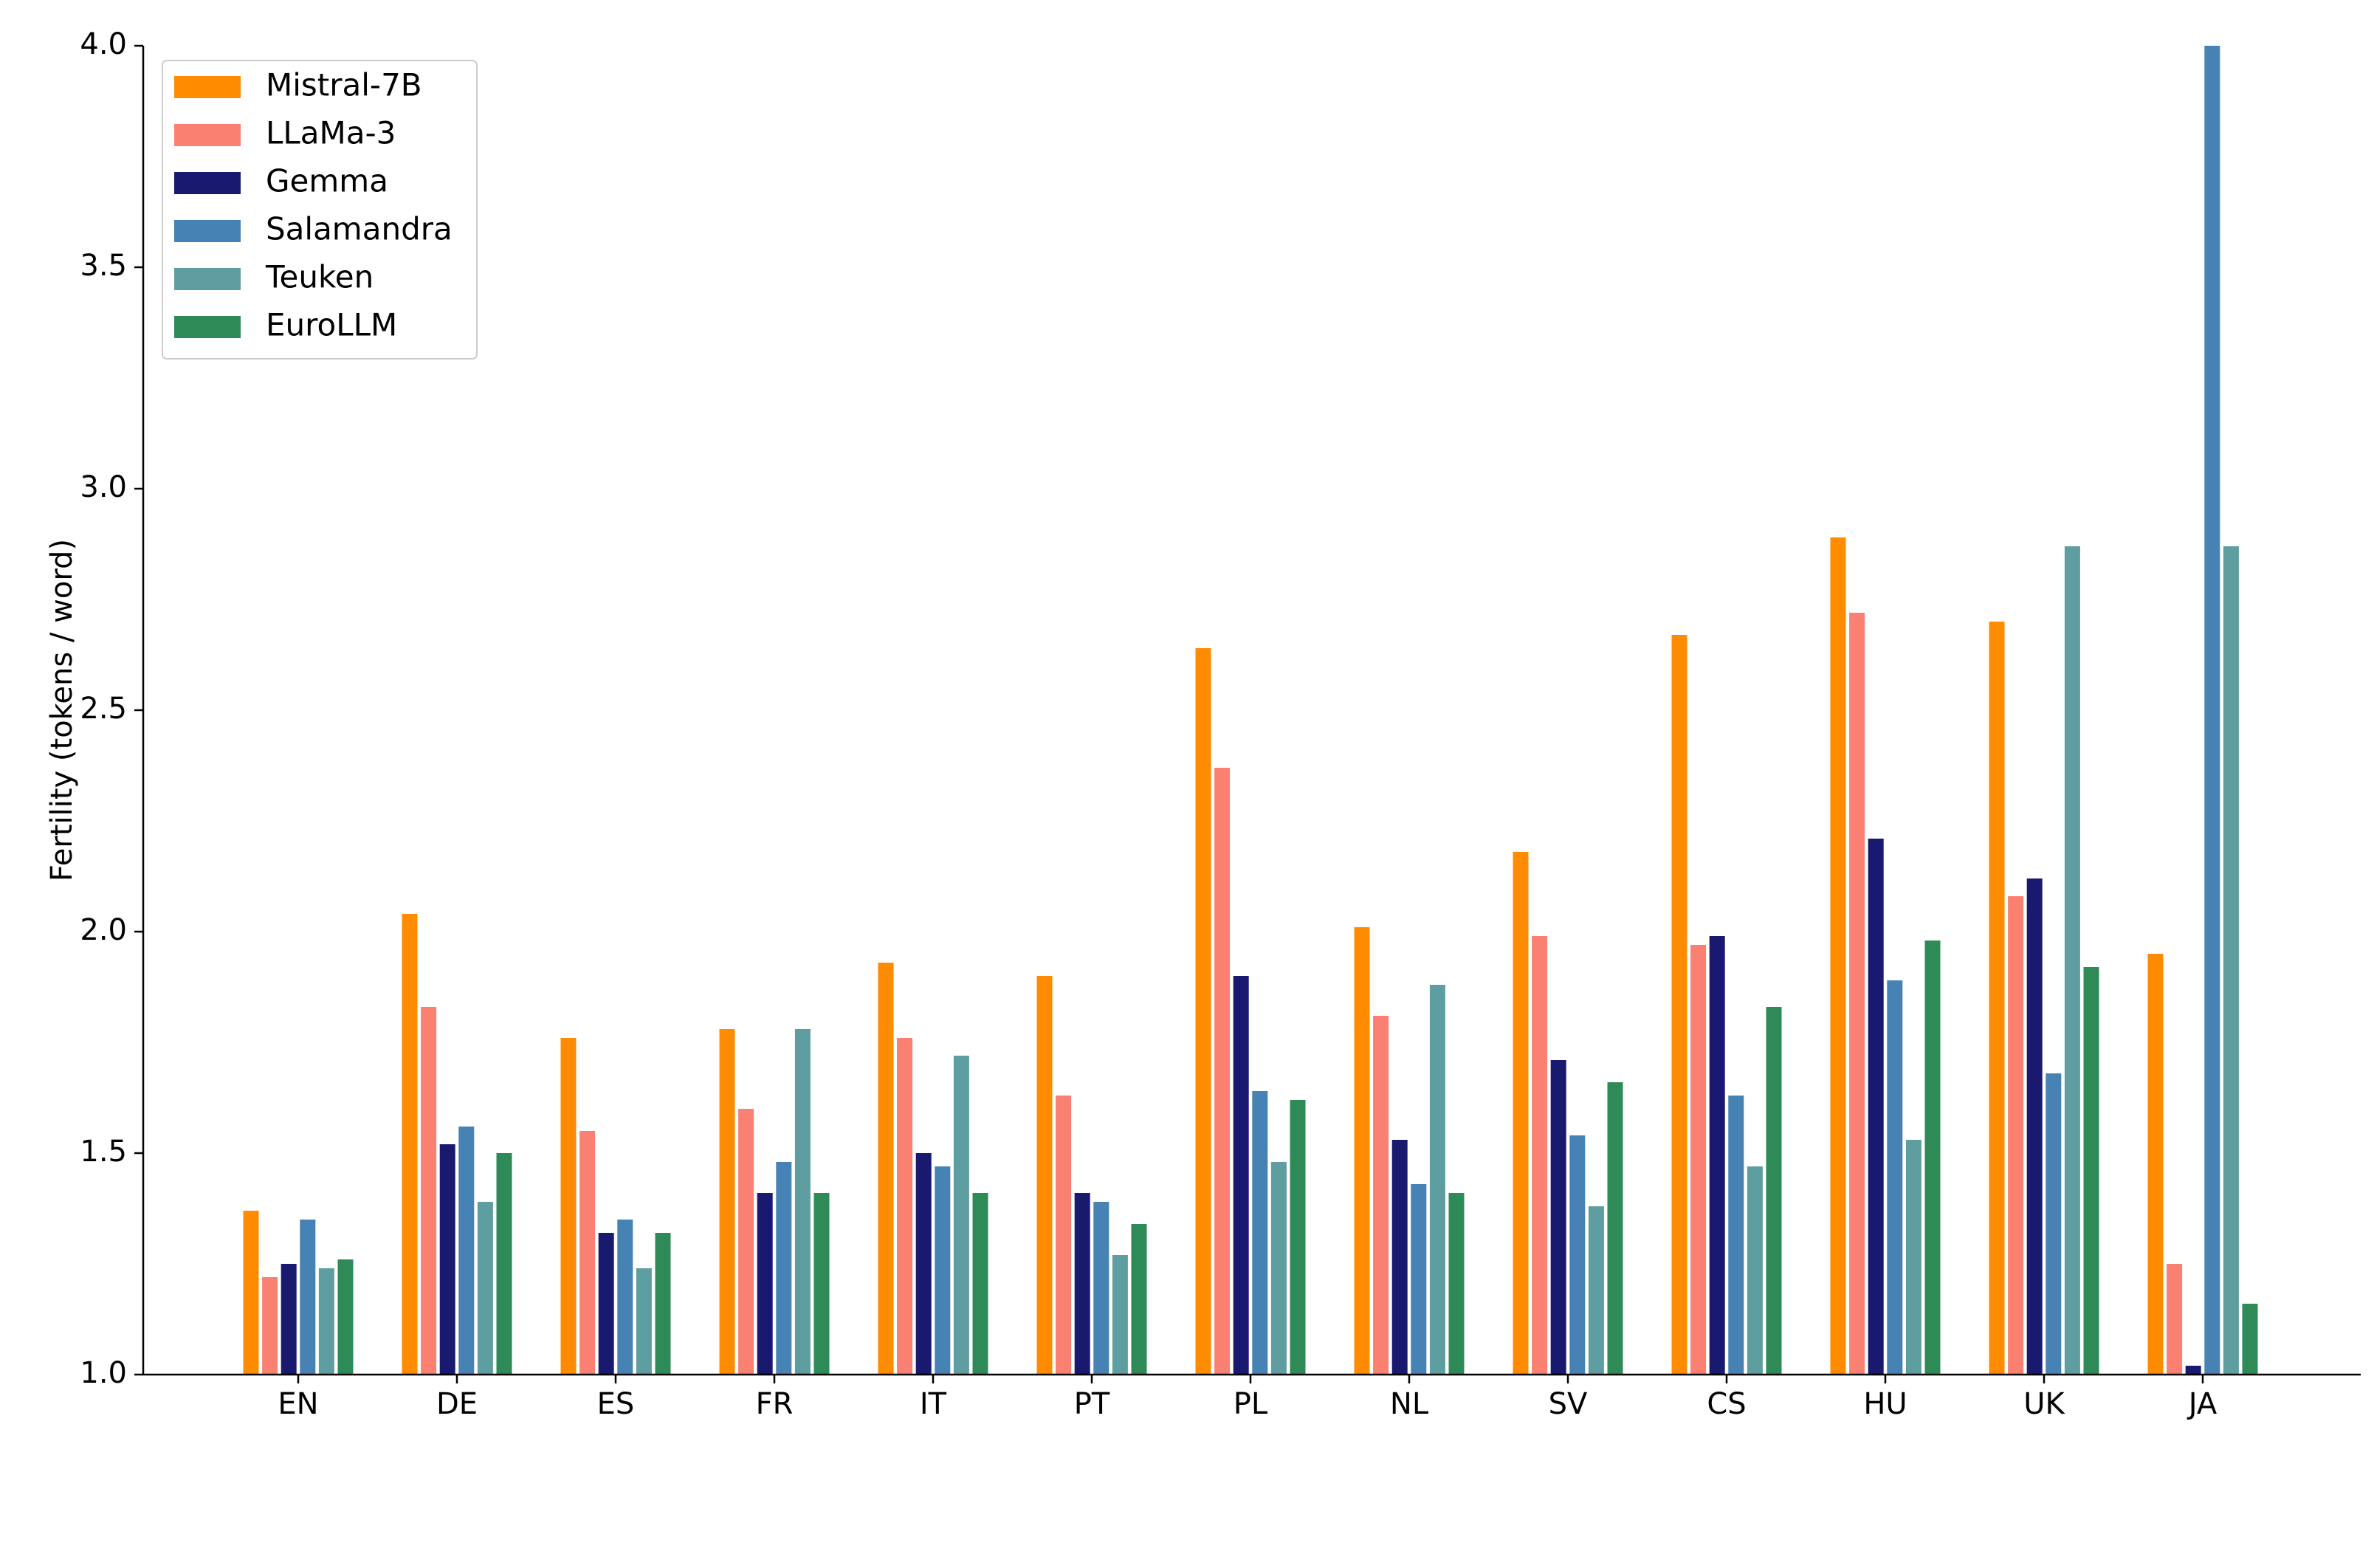 Image resolution: width=2374 pixels, height=1568 pixels. I want to click on x-tick-label: PT, so click(1092, 1404).